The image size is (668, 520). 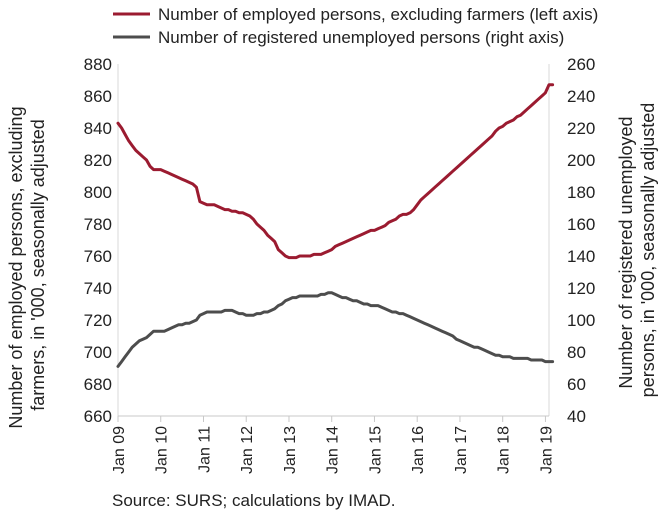 I want to click on x-tick-label: Jan 10, so click(x=162, y=450).